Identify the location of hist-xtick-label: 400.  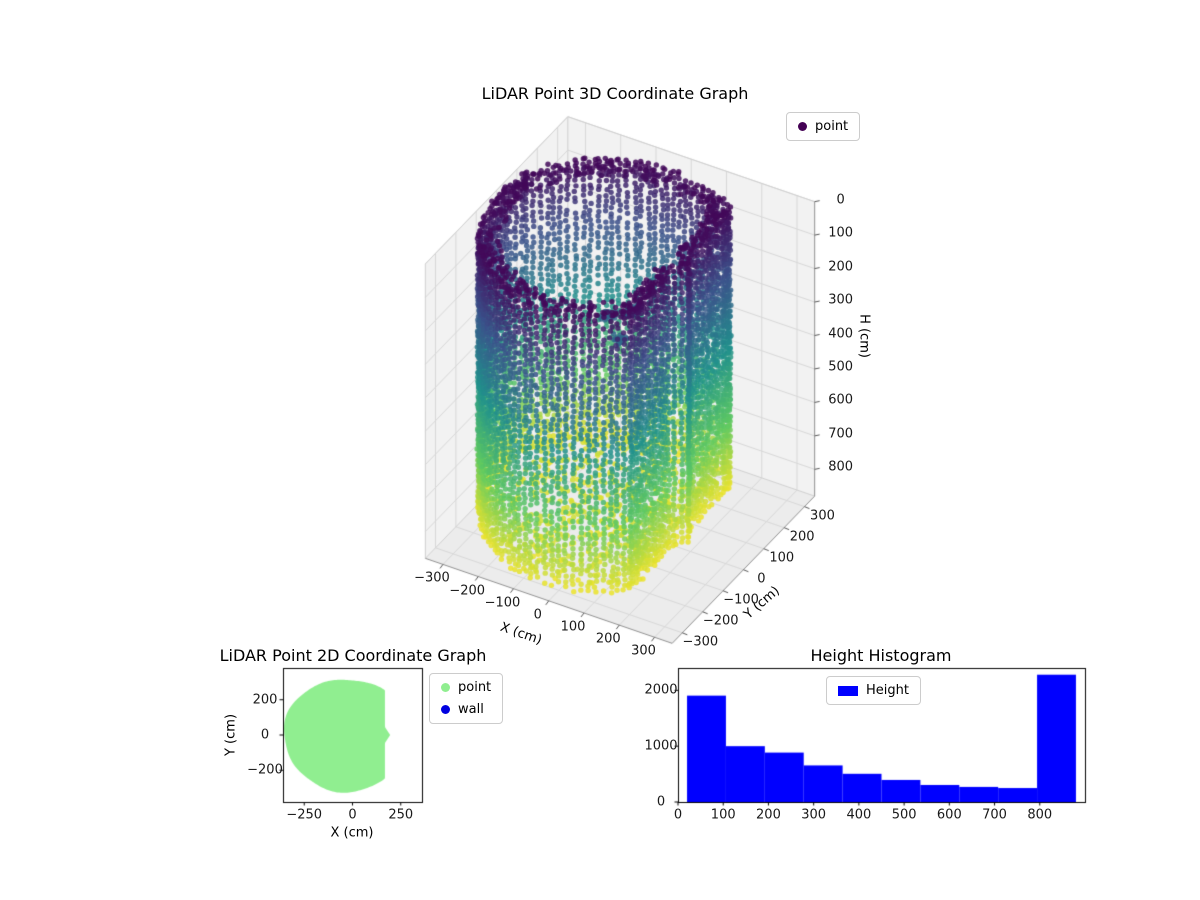
(859, 815).